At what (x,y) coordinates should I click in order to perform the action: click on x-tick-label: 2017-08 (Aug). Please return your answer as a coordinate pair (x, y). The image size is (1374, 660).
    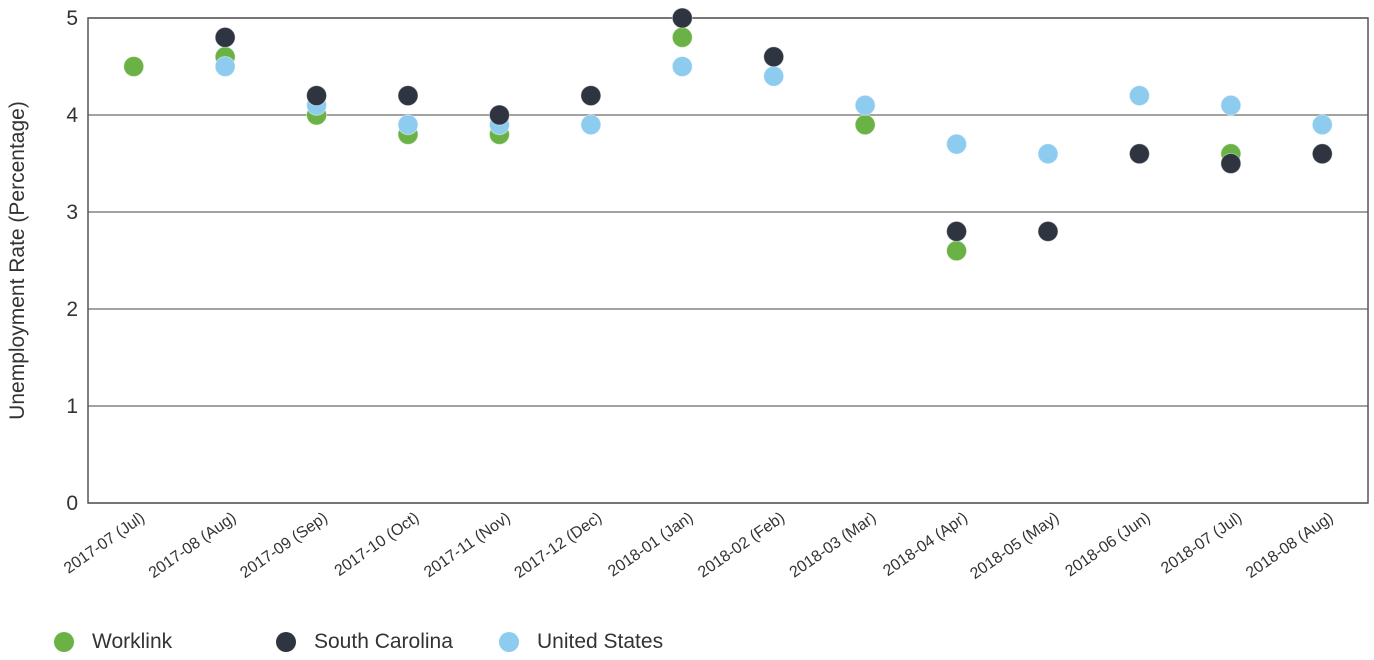
    Looking at the image, I should click on (193, 545).